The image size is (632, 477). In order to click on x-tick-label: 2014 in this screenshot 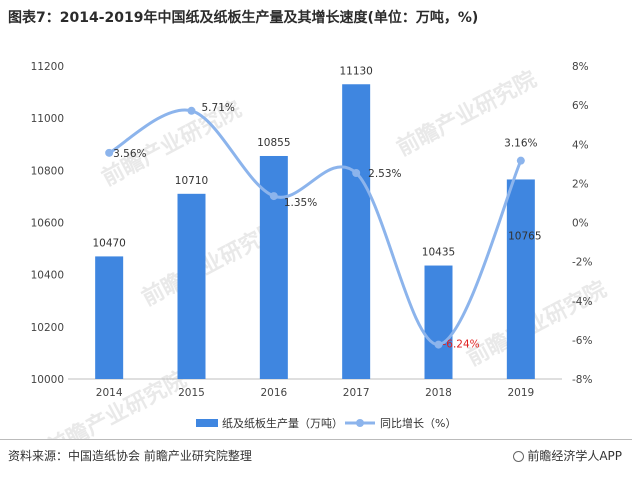, I will do `click(109, 393)`.